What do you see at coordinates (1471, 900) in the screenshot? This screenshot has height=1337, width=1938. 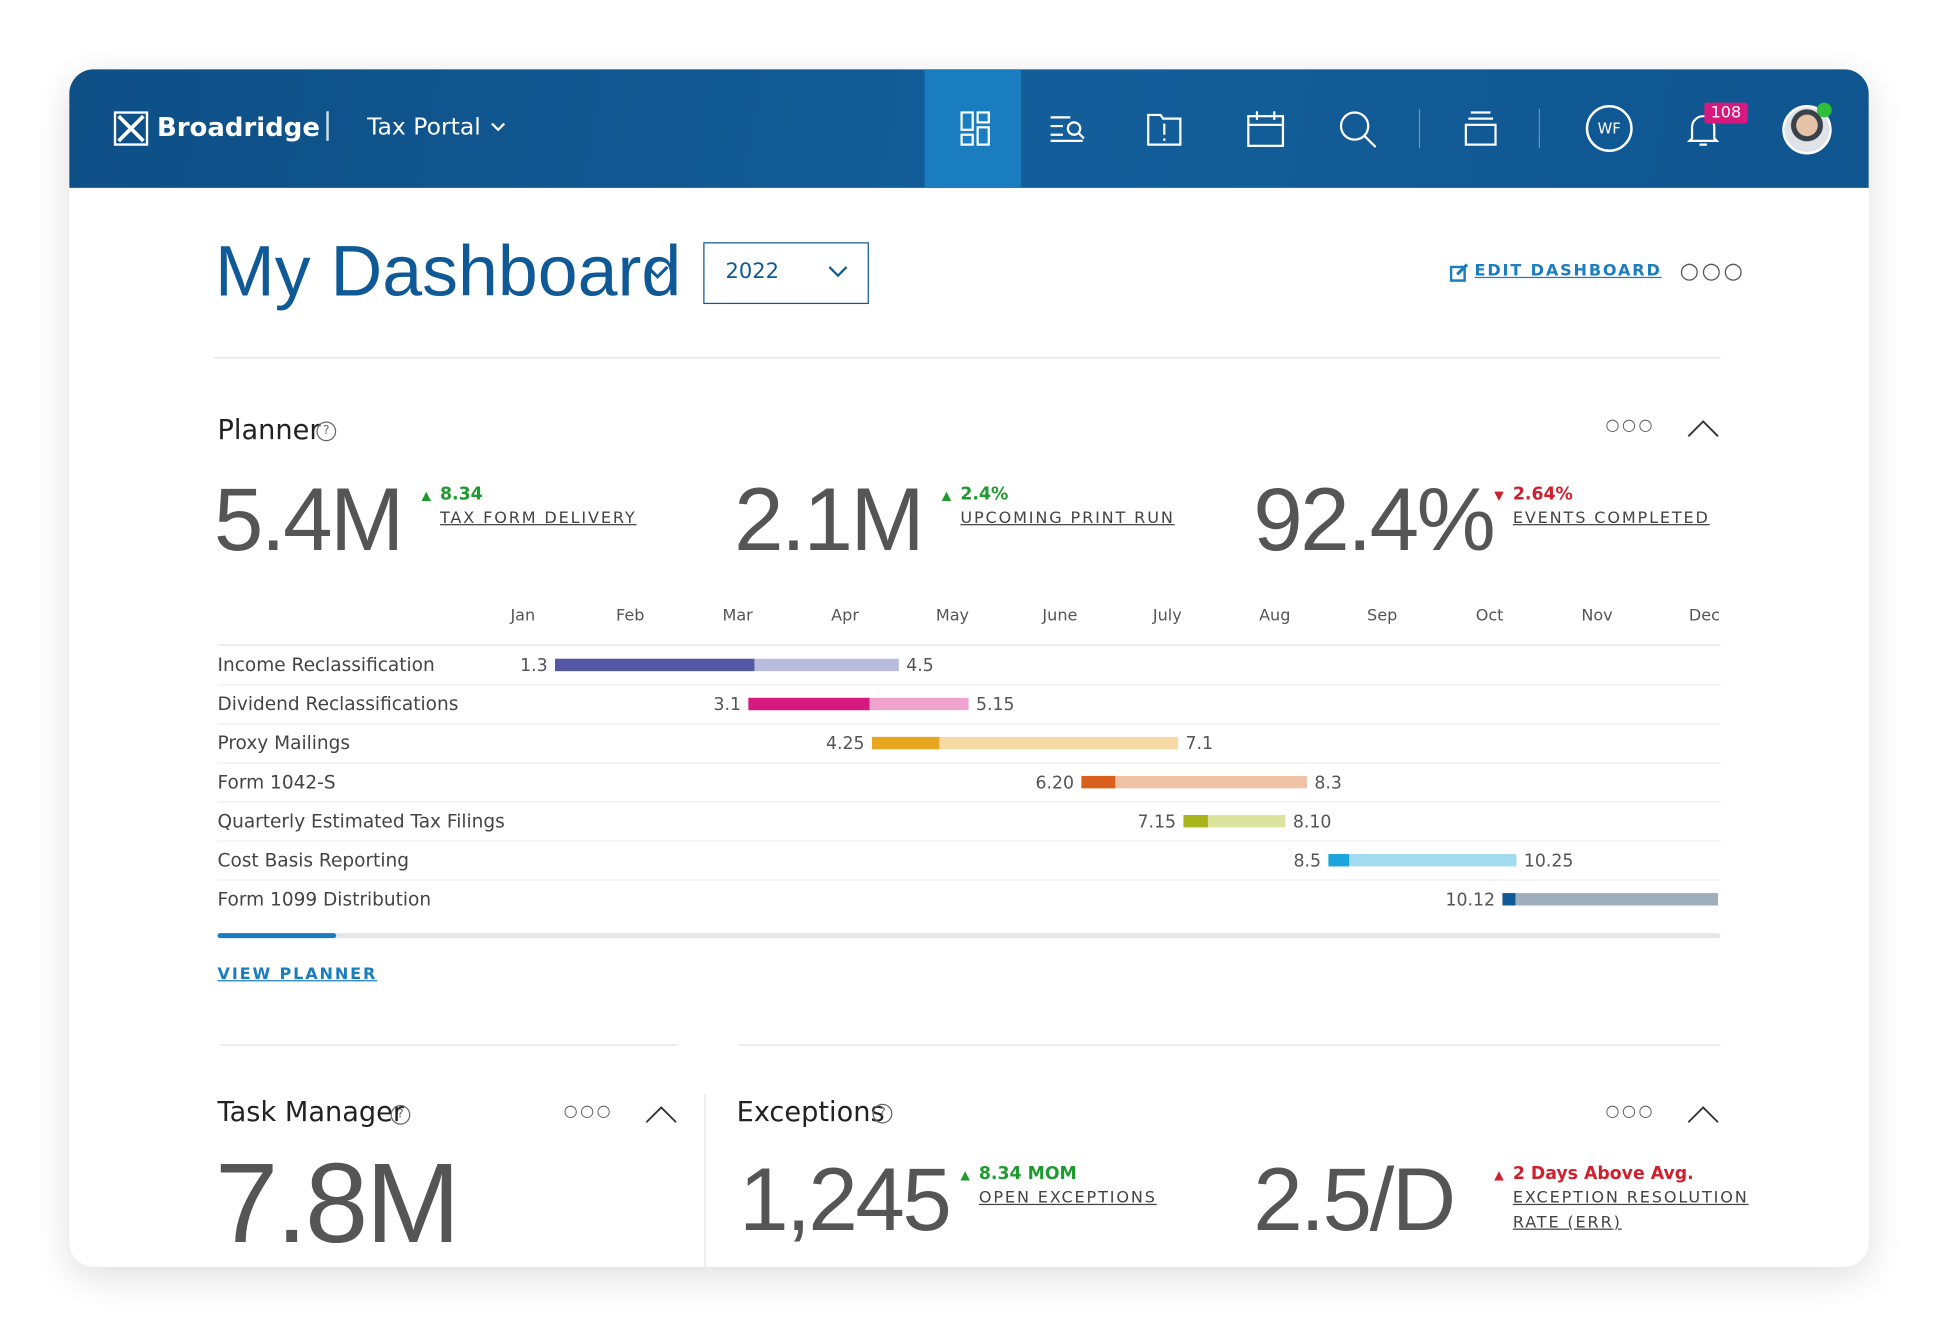 I see `start-label: 10.12` at bounding box center [1471, 900].